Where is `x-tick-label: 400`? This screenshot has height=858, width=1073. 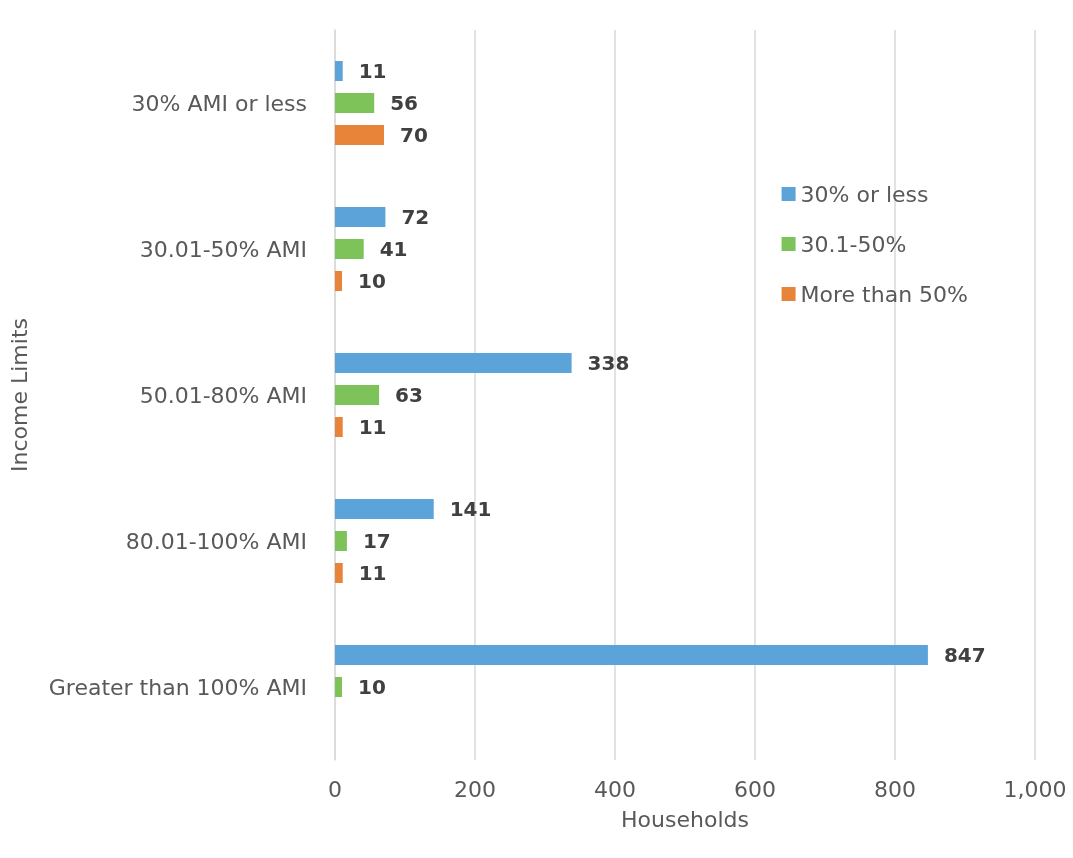 x-tick-label: 400 is located at coordinates (615, 789).